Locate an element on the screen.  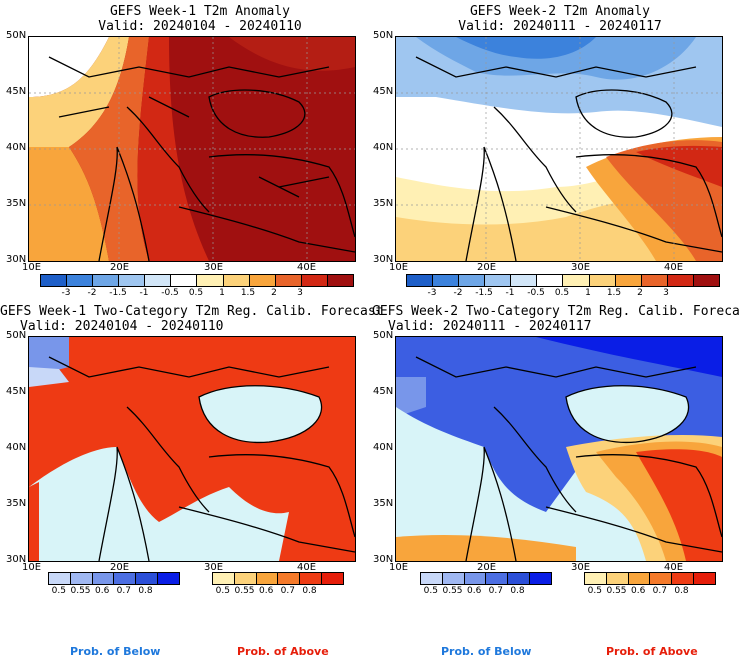
prob-above-label-left: Prob. of Above is located at coordinates (283, 651).